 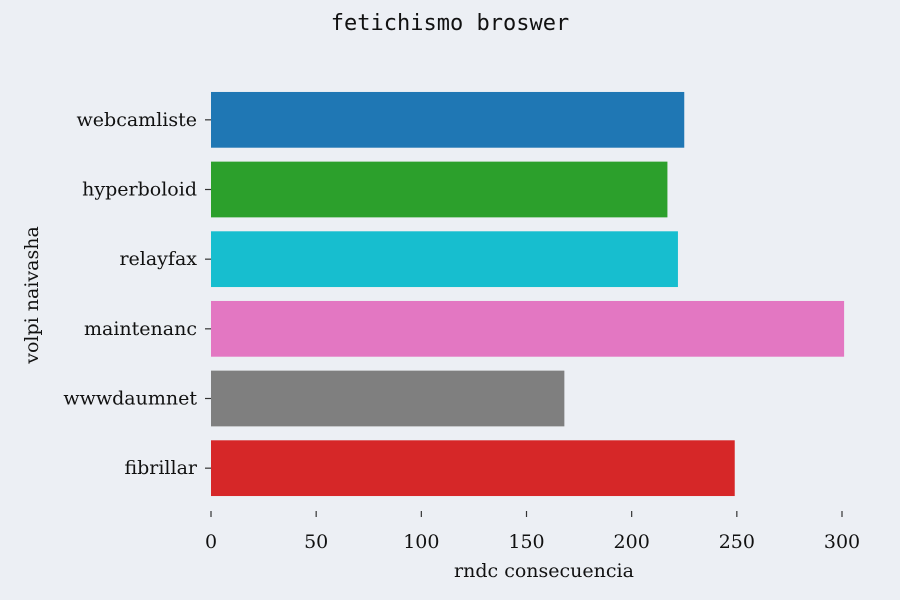 I want to click on y-tick-label: webcamliste, so click(x=137, y=120).